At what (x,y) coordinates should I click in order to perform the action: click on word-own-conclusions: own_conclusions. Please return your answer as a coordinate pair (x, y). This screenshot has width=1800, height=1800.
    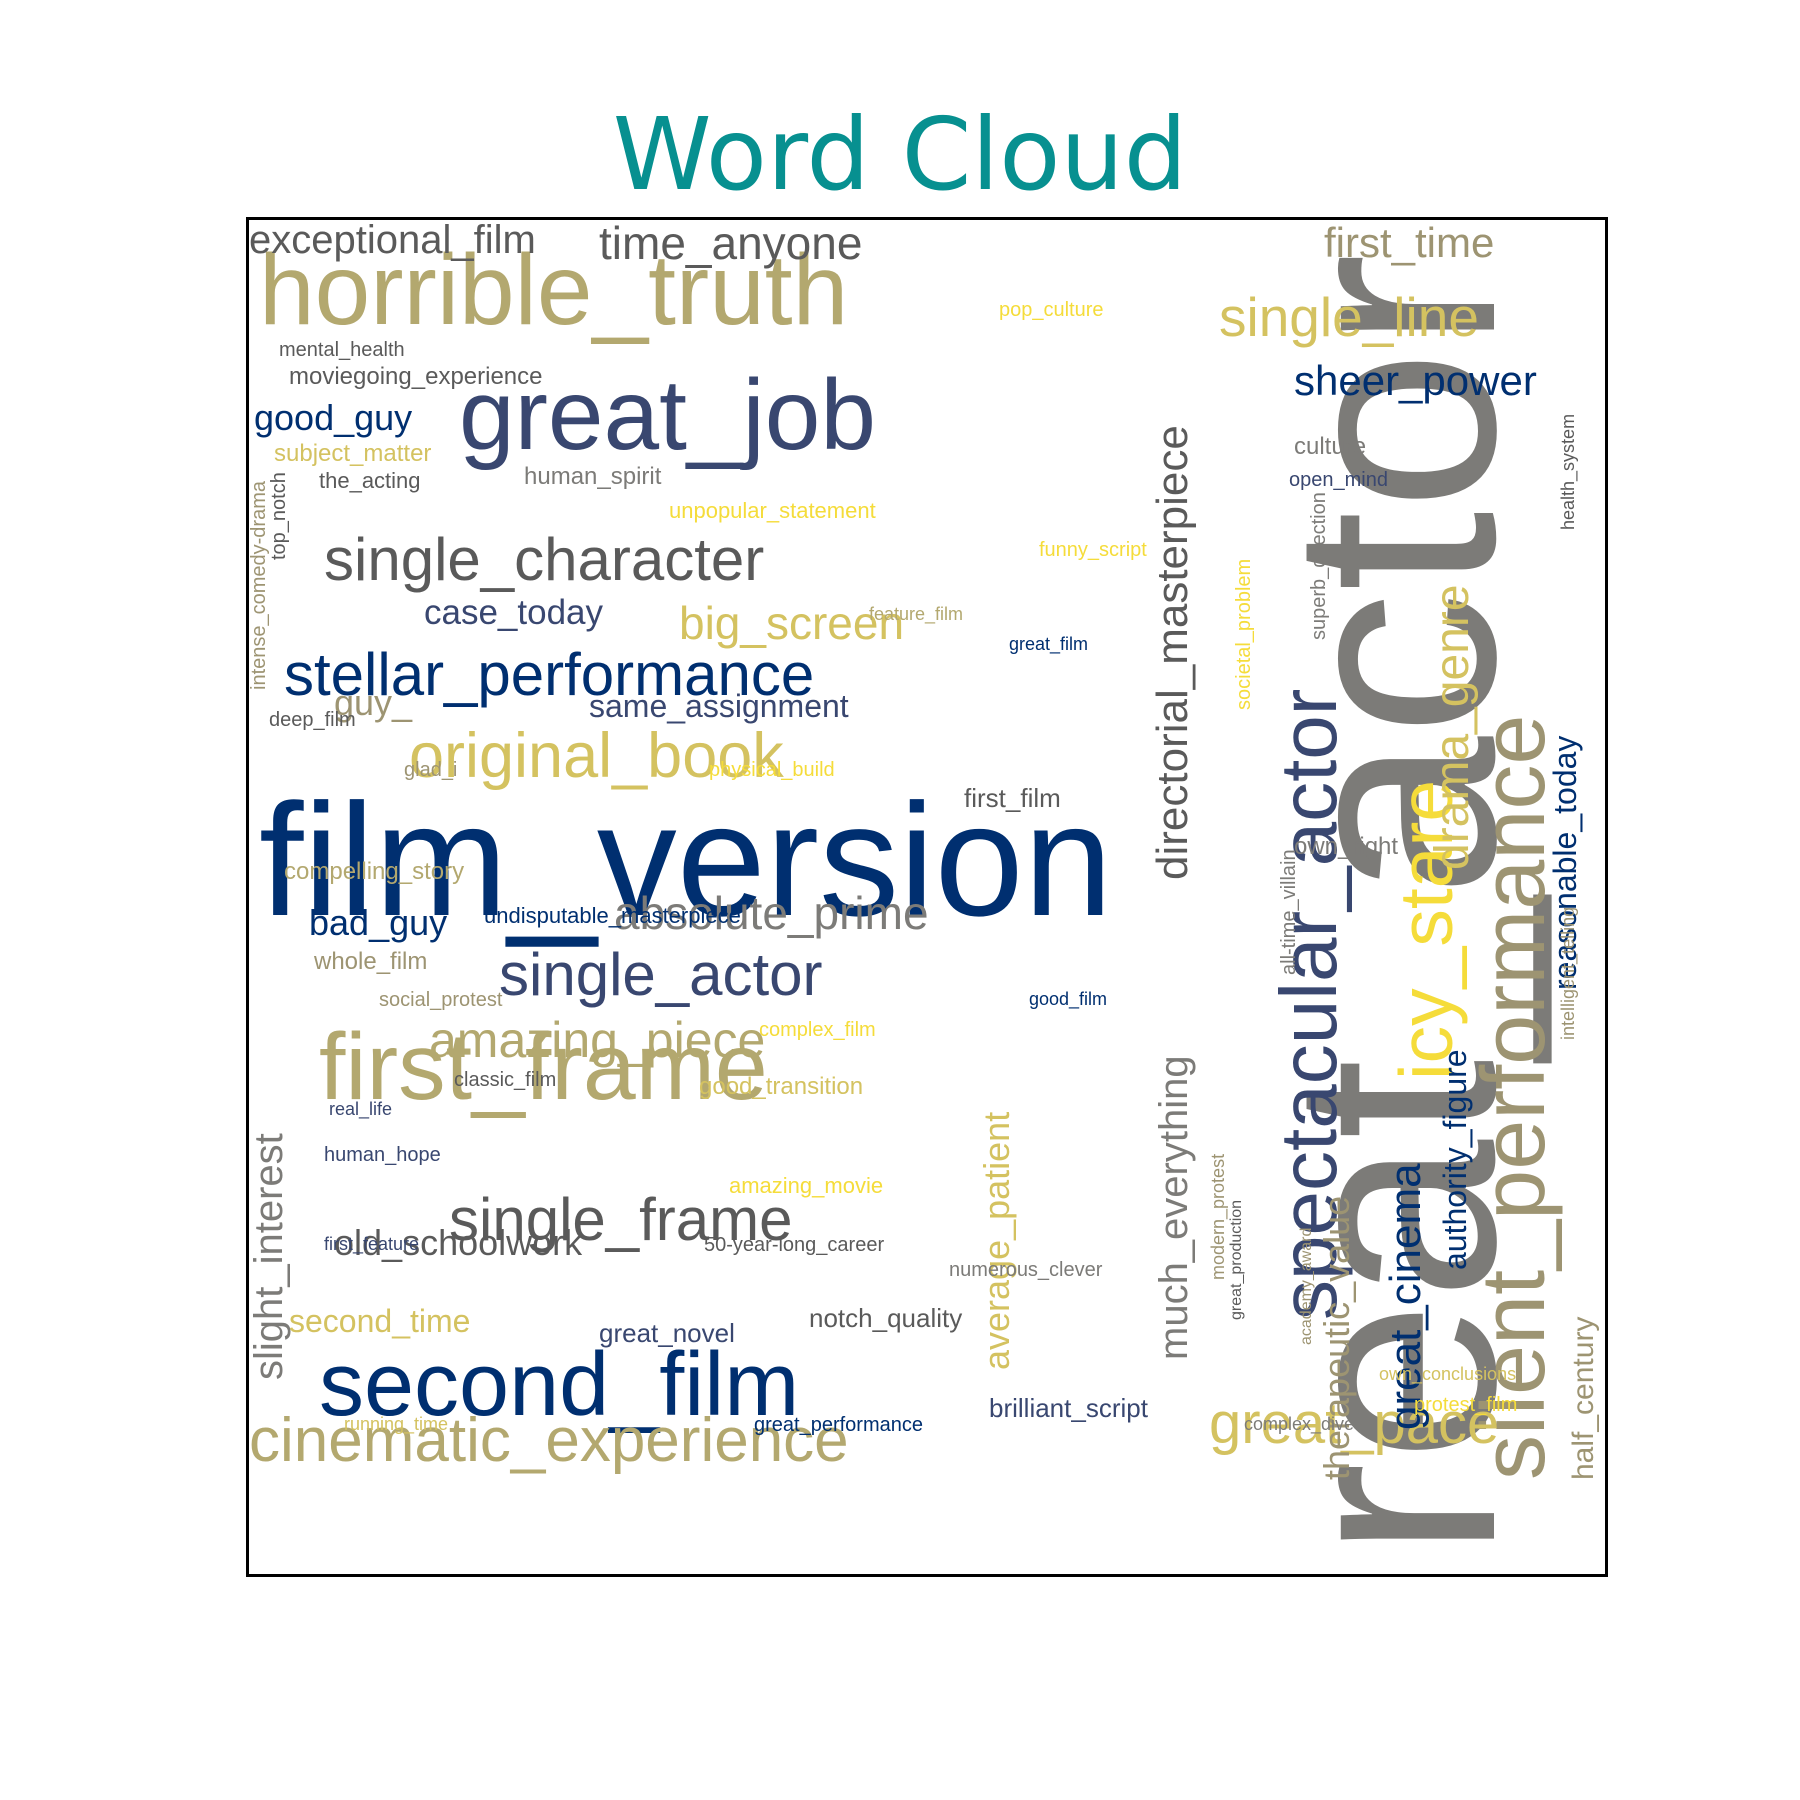
    Looking at the image, I should click on (1448, 1374).